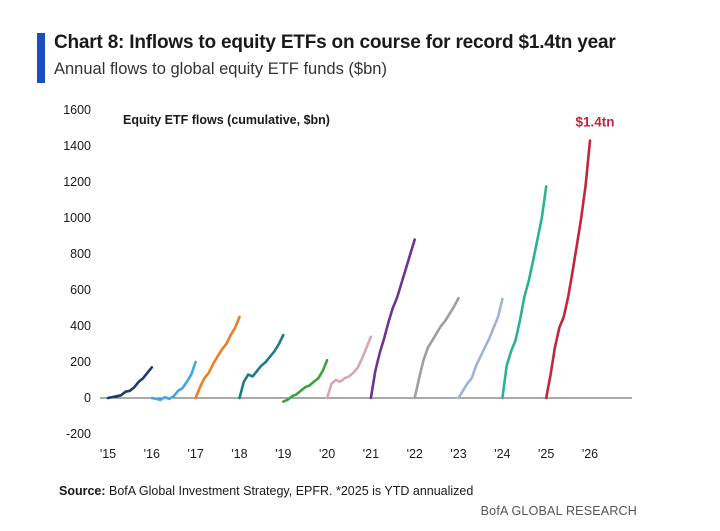 This screenshot has width=720, height=531. I want to click on source-label: Source:, so click(82, 491).